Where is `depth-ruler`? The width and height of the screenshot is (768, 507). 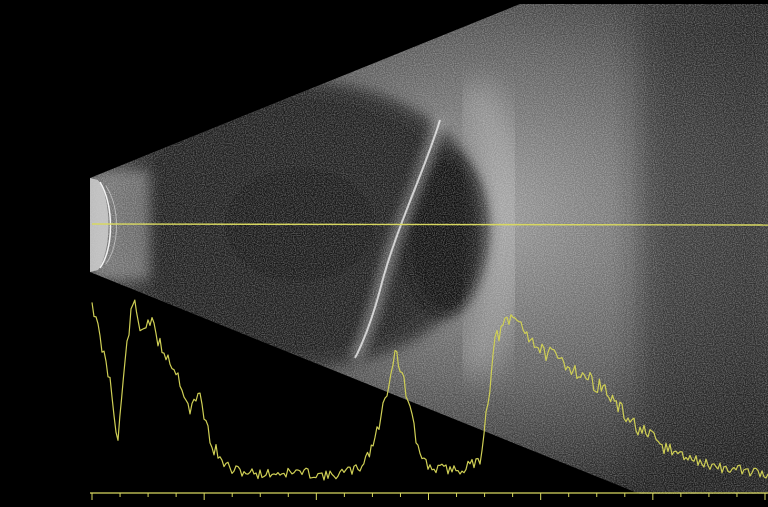 depth-ruler is located at coordinates (429, 496).